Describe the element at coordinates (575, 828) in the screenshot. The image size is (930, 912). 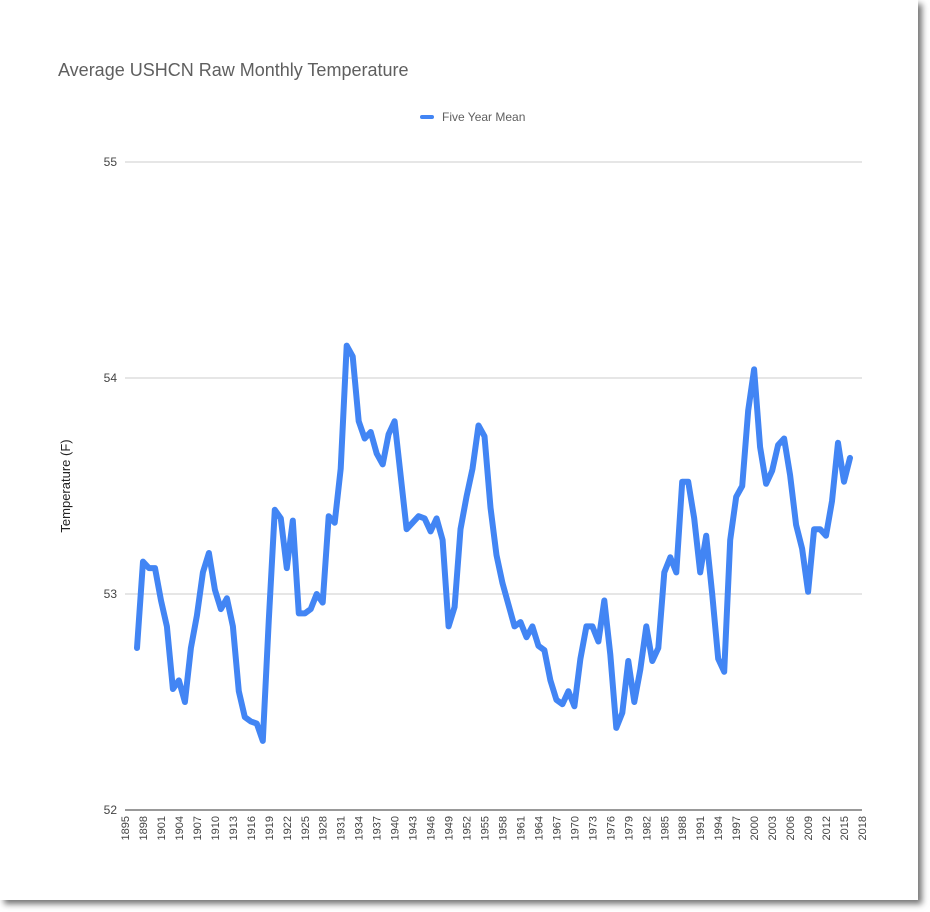
I see `x-tick-label: 1970` at that location.